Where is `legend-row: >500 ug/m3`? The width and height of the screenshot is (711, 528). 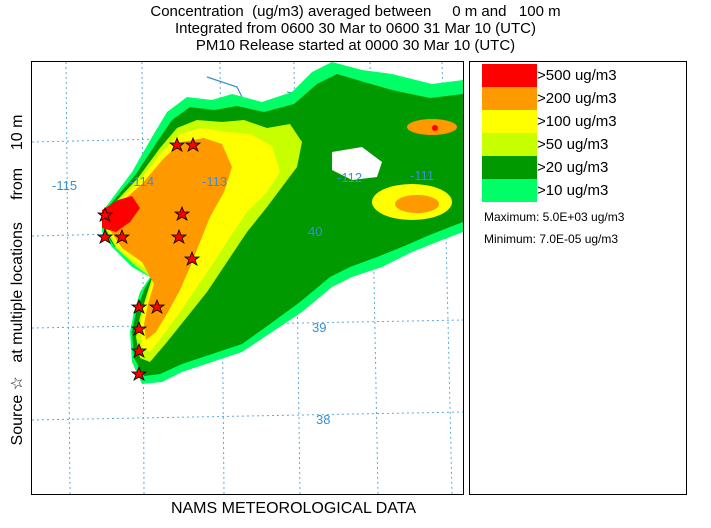 legend-row: >500 ug/m3 is located at coordinates (549, 75).